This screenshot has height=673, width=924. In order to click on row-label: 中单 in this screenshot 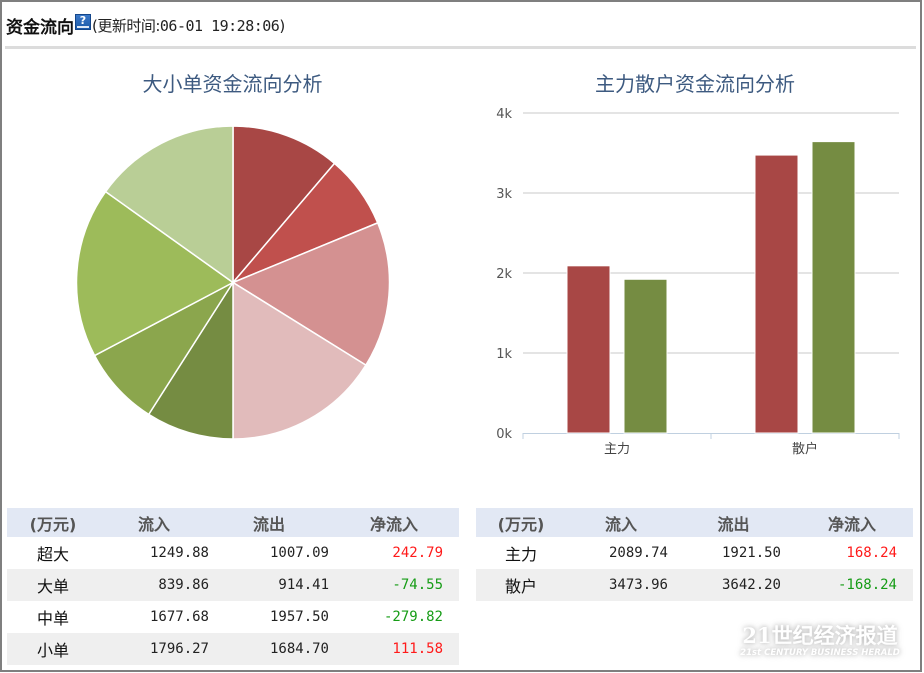, I will do `click(52, 618)`.